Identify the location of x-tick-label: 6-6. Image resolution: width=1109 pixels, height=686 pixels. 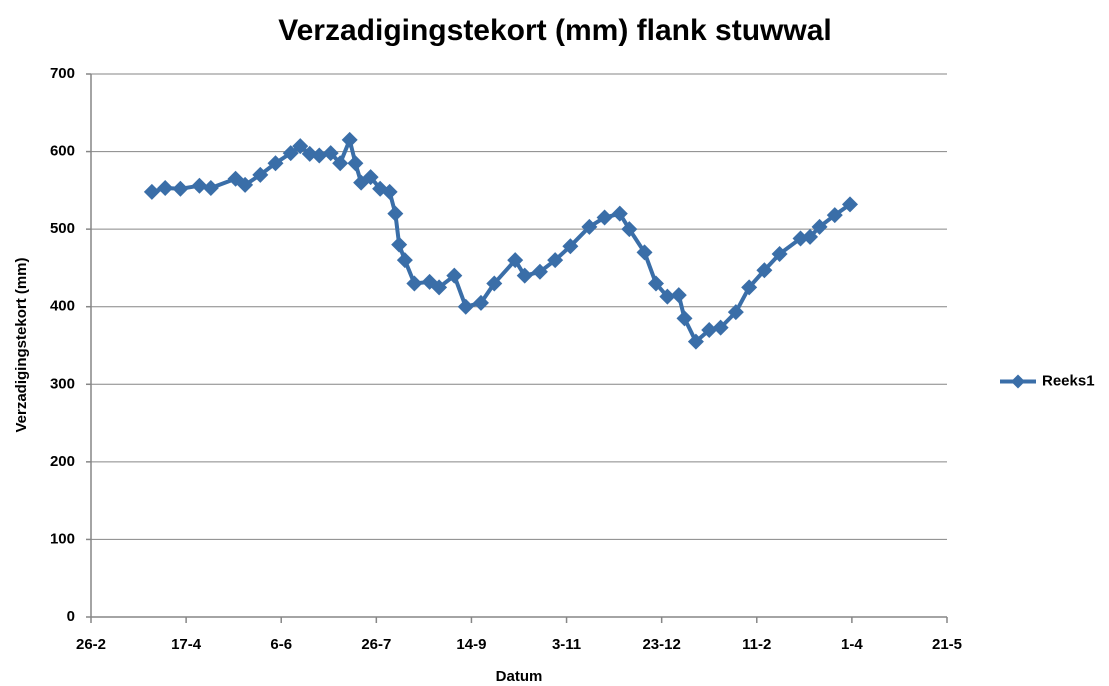
(281, 644).